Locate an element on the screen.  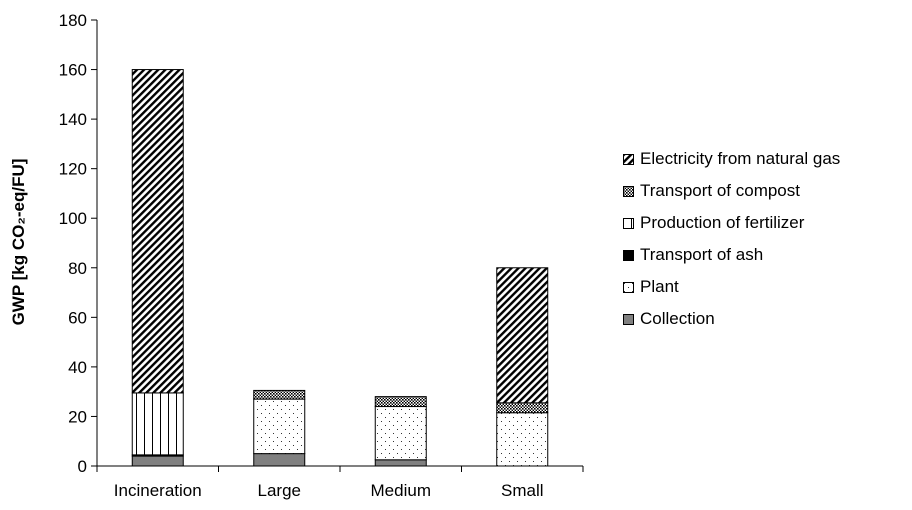
legend-item-production-of-fertilizer: Production of fertilizer is located at coordinates (767, 223).